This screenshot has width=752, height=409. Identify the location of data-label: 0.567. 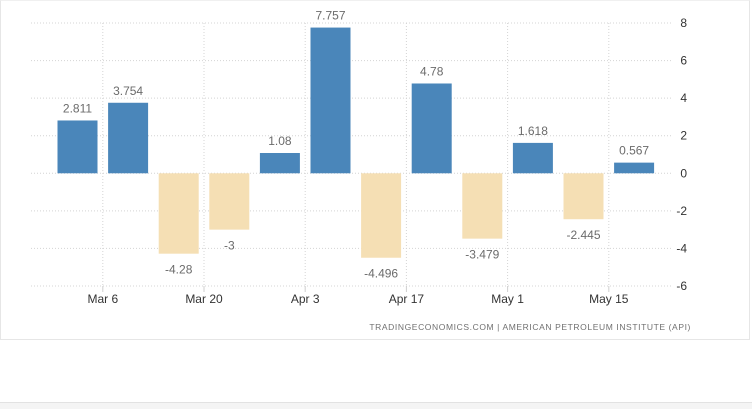
(634, 151).